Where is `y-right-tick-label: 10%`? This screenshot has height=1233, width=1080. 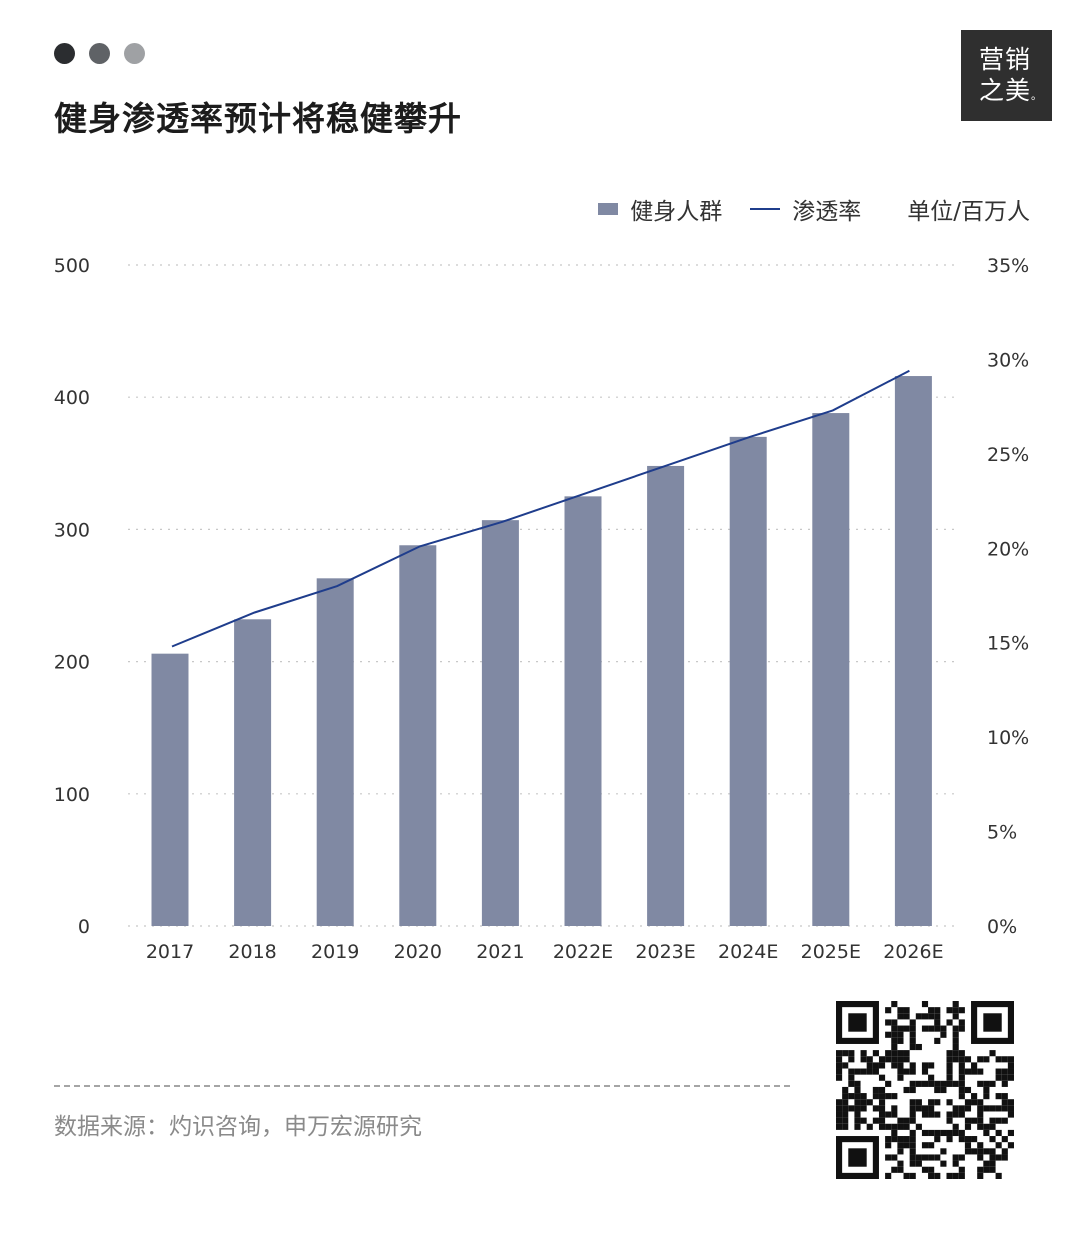 y-right-tick-label: 10% is located at coordinates (1008, 738).